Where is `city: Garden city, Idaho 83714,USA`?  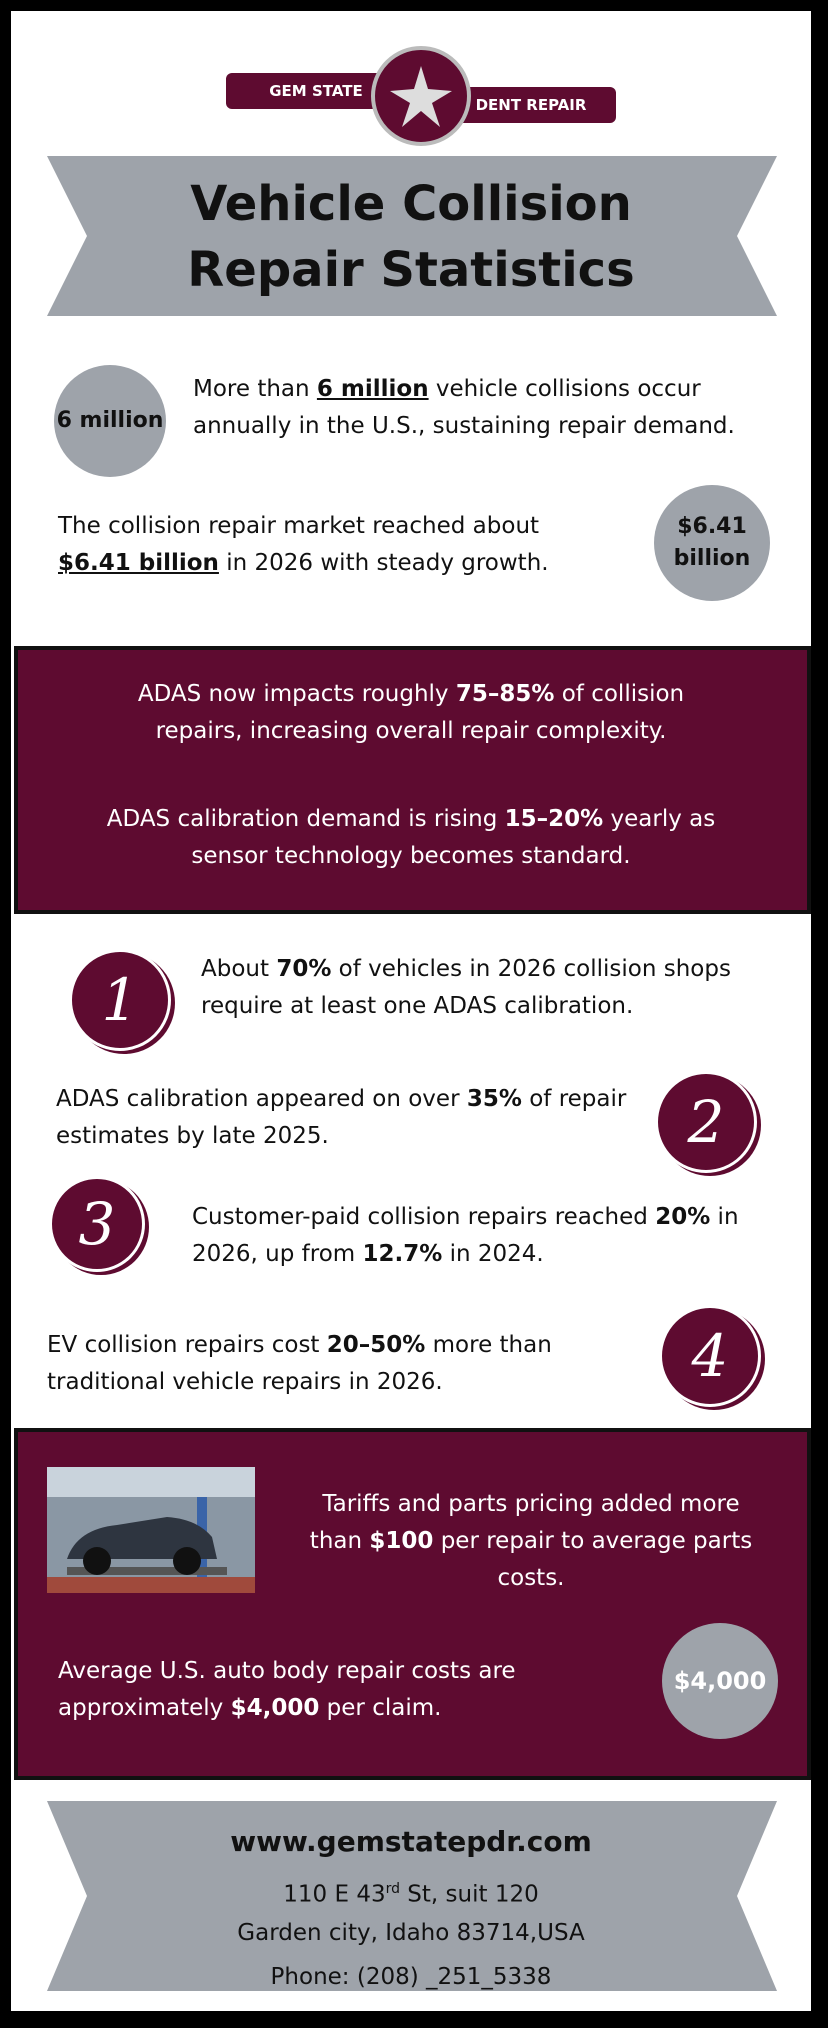 city: Garden city, Idaho 83714,USA is located at coordinates (411, 1933).